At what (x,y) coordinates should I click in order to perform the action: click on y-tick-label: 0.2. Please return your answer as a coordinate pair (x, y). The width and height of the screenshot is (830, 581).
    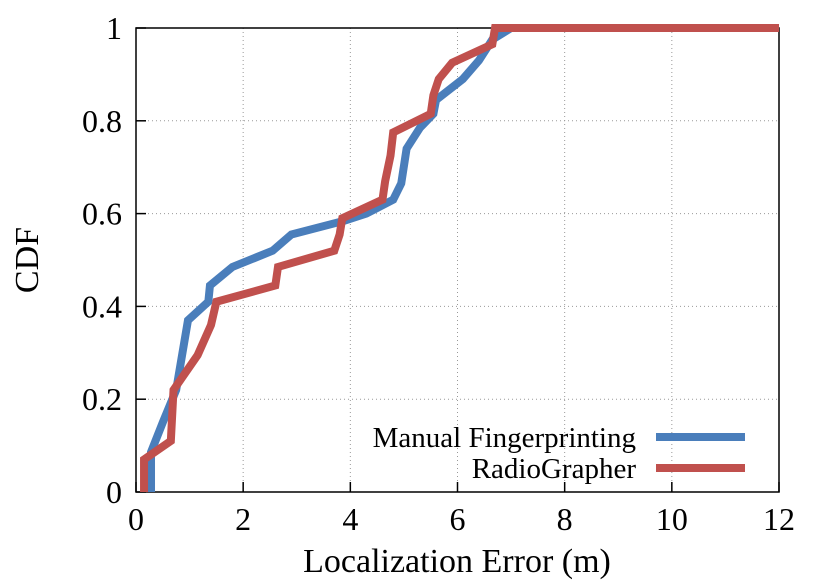
    Looking at the image, I should click on (102, 399).